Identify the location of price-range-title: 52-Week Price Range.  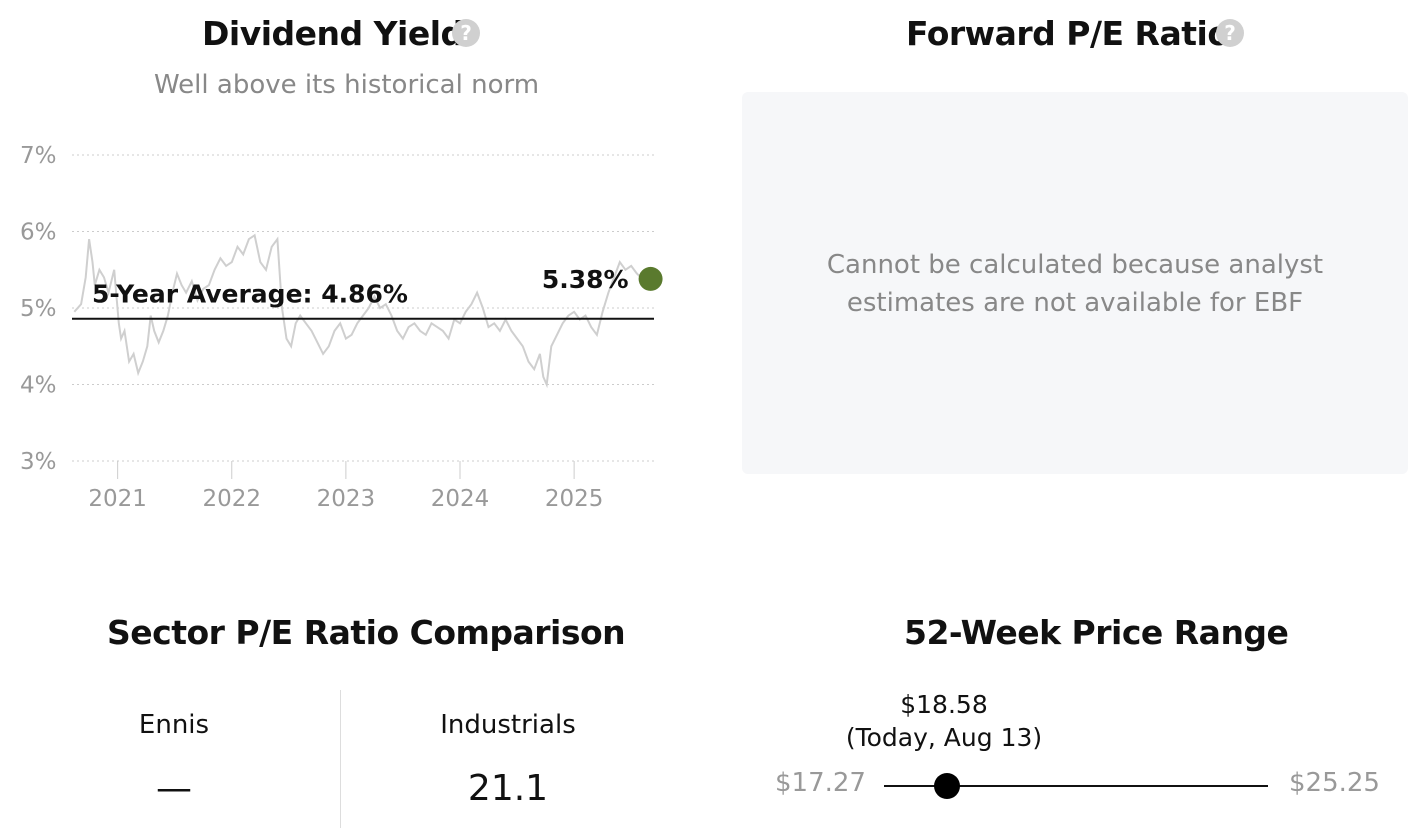
(1096, 632).